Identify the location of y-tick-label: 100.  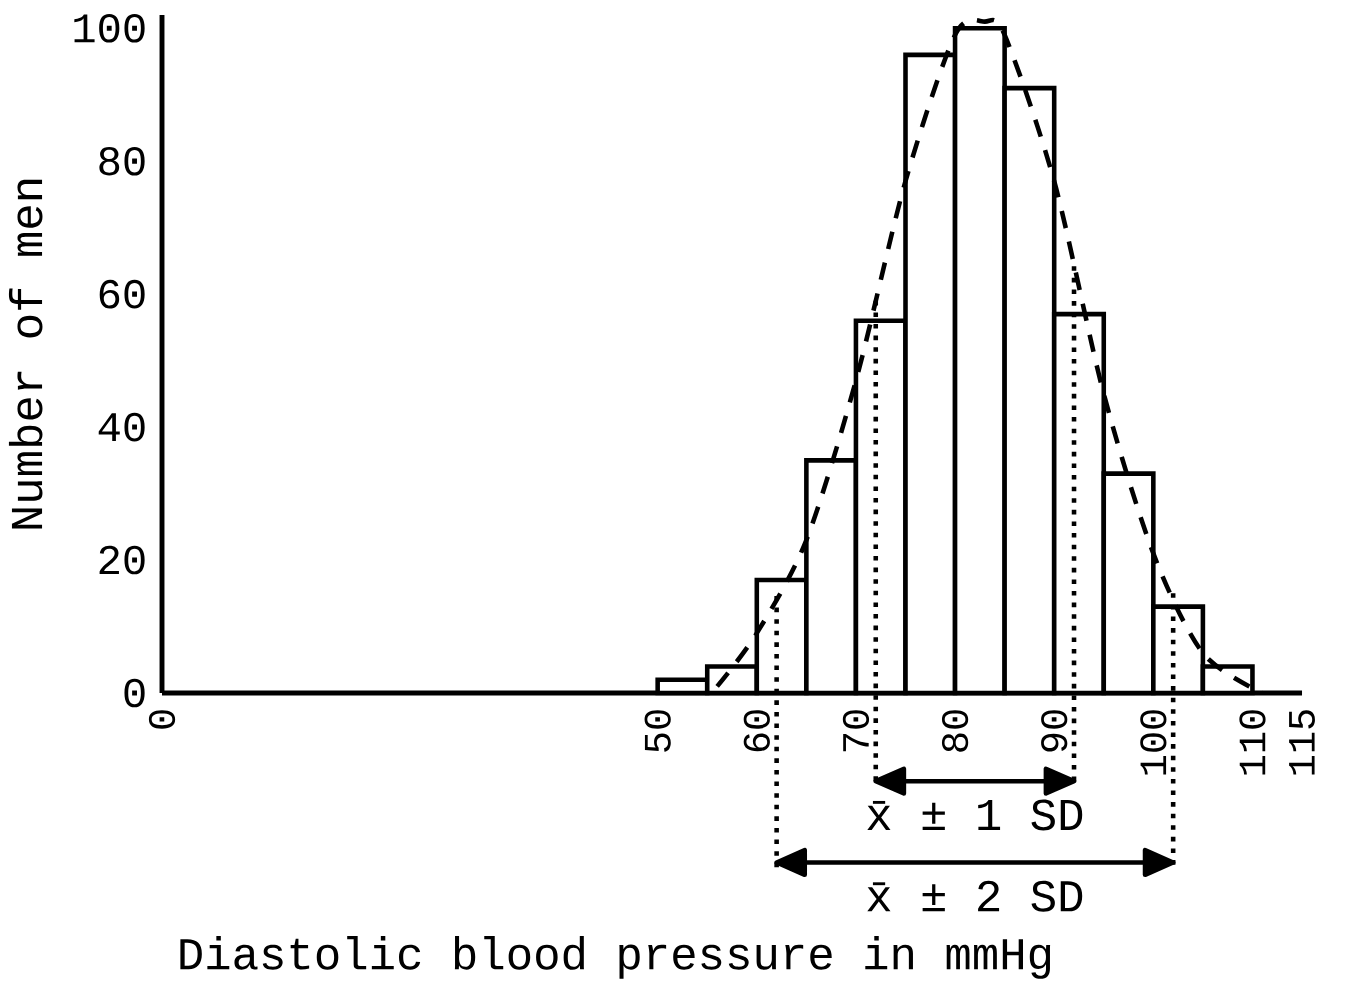
(109, 28).